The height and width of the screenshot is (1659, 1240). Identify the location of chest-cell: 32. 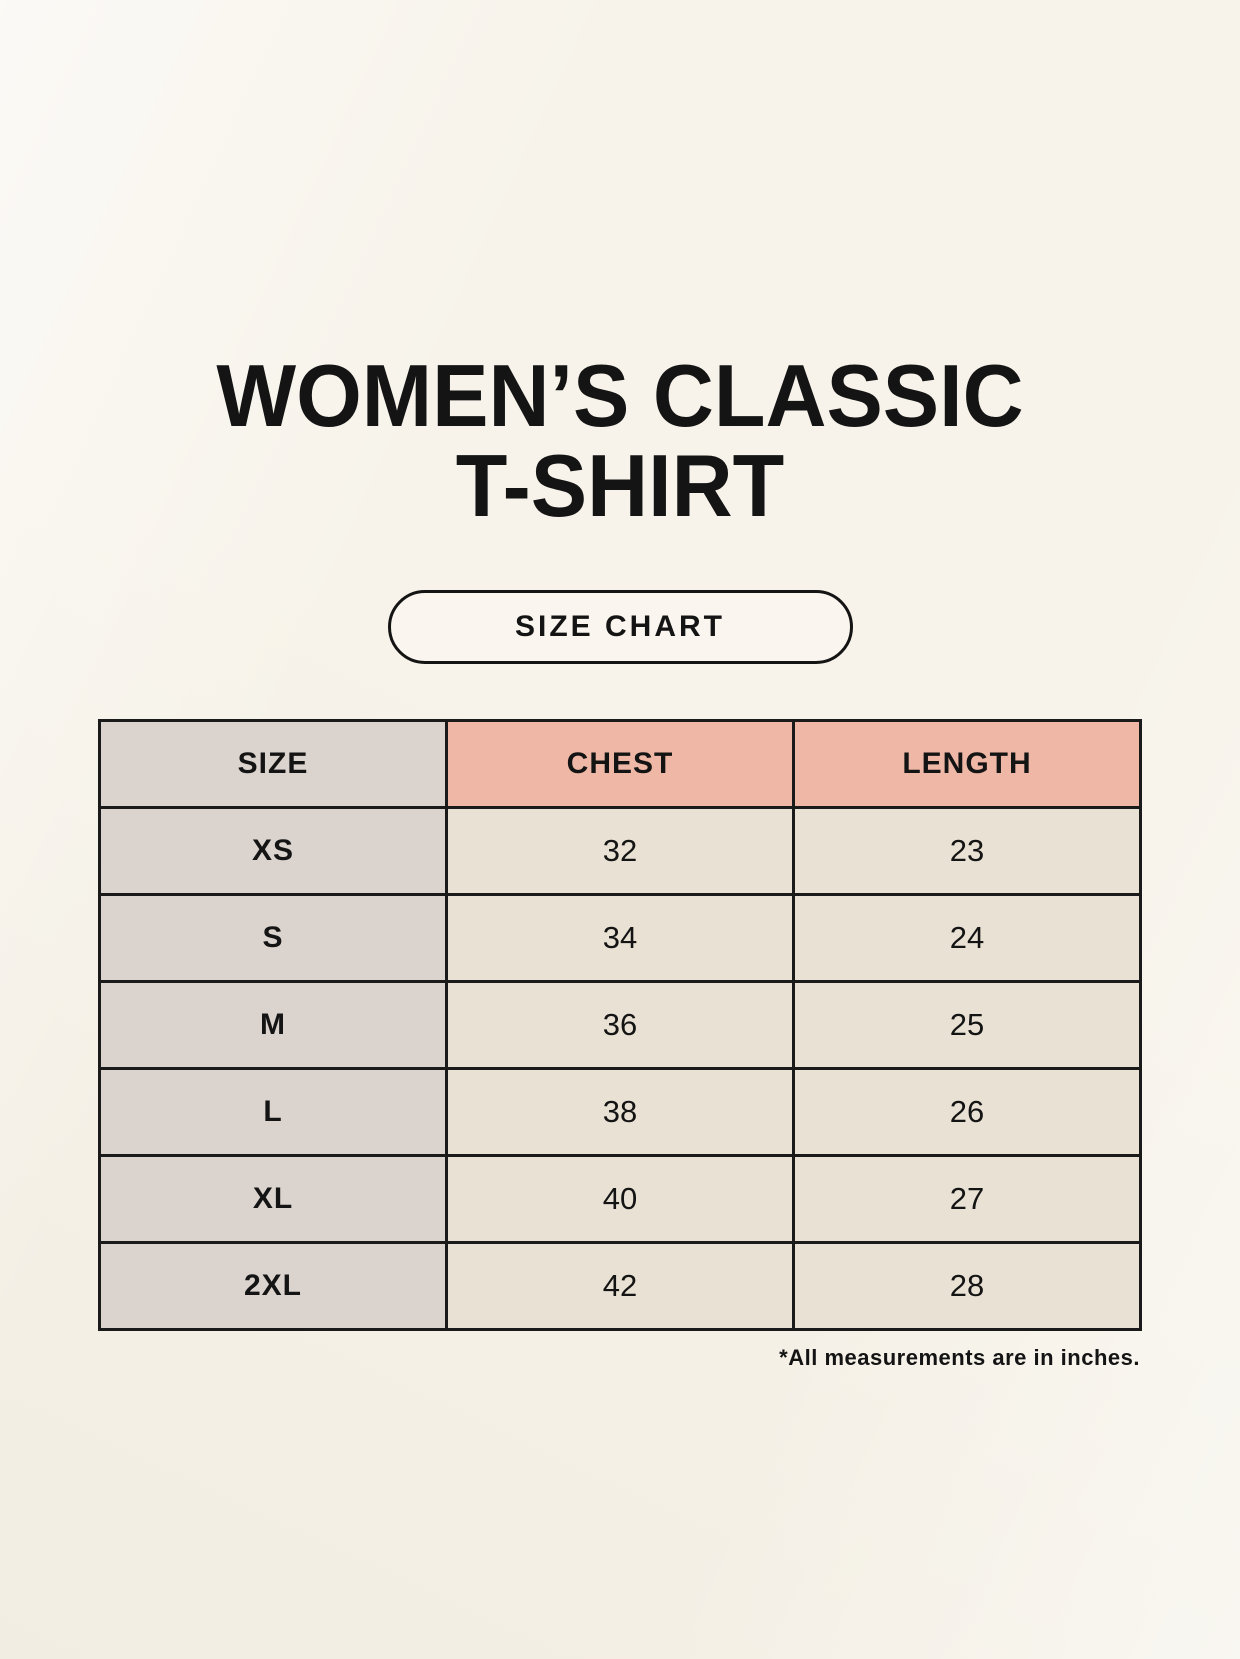
(620, 850).